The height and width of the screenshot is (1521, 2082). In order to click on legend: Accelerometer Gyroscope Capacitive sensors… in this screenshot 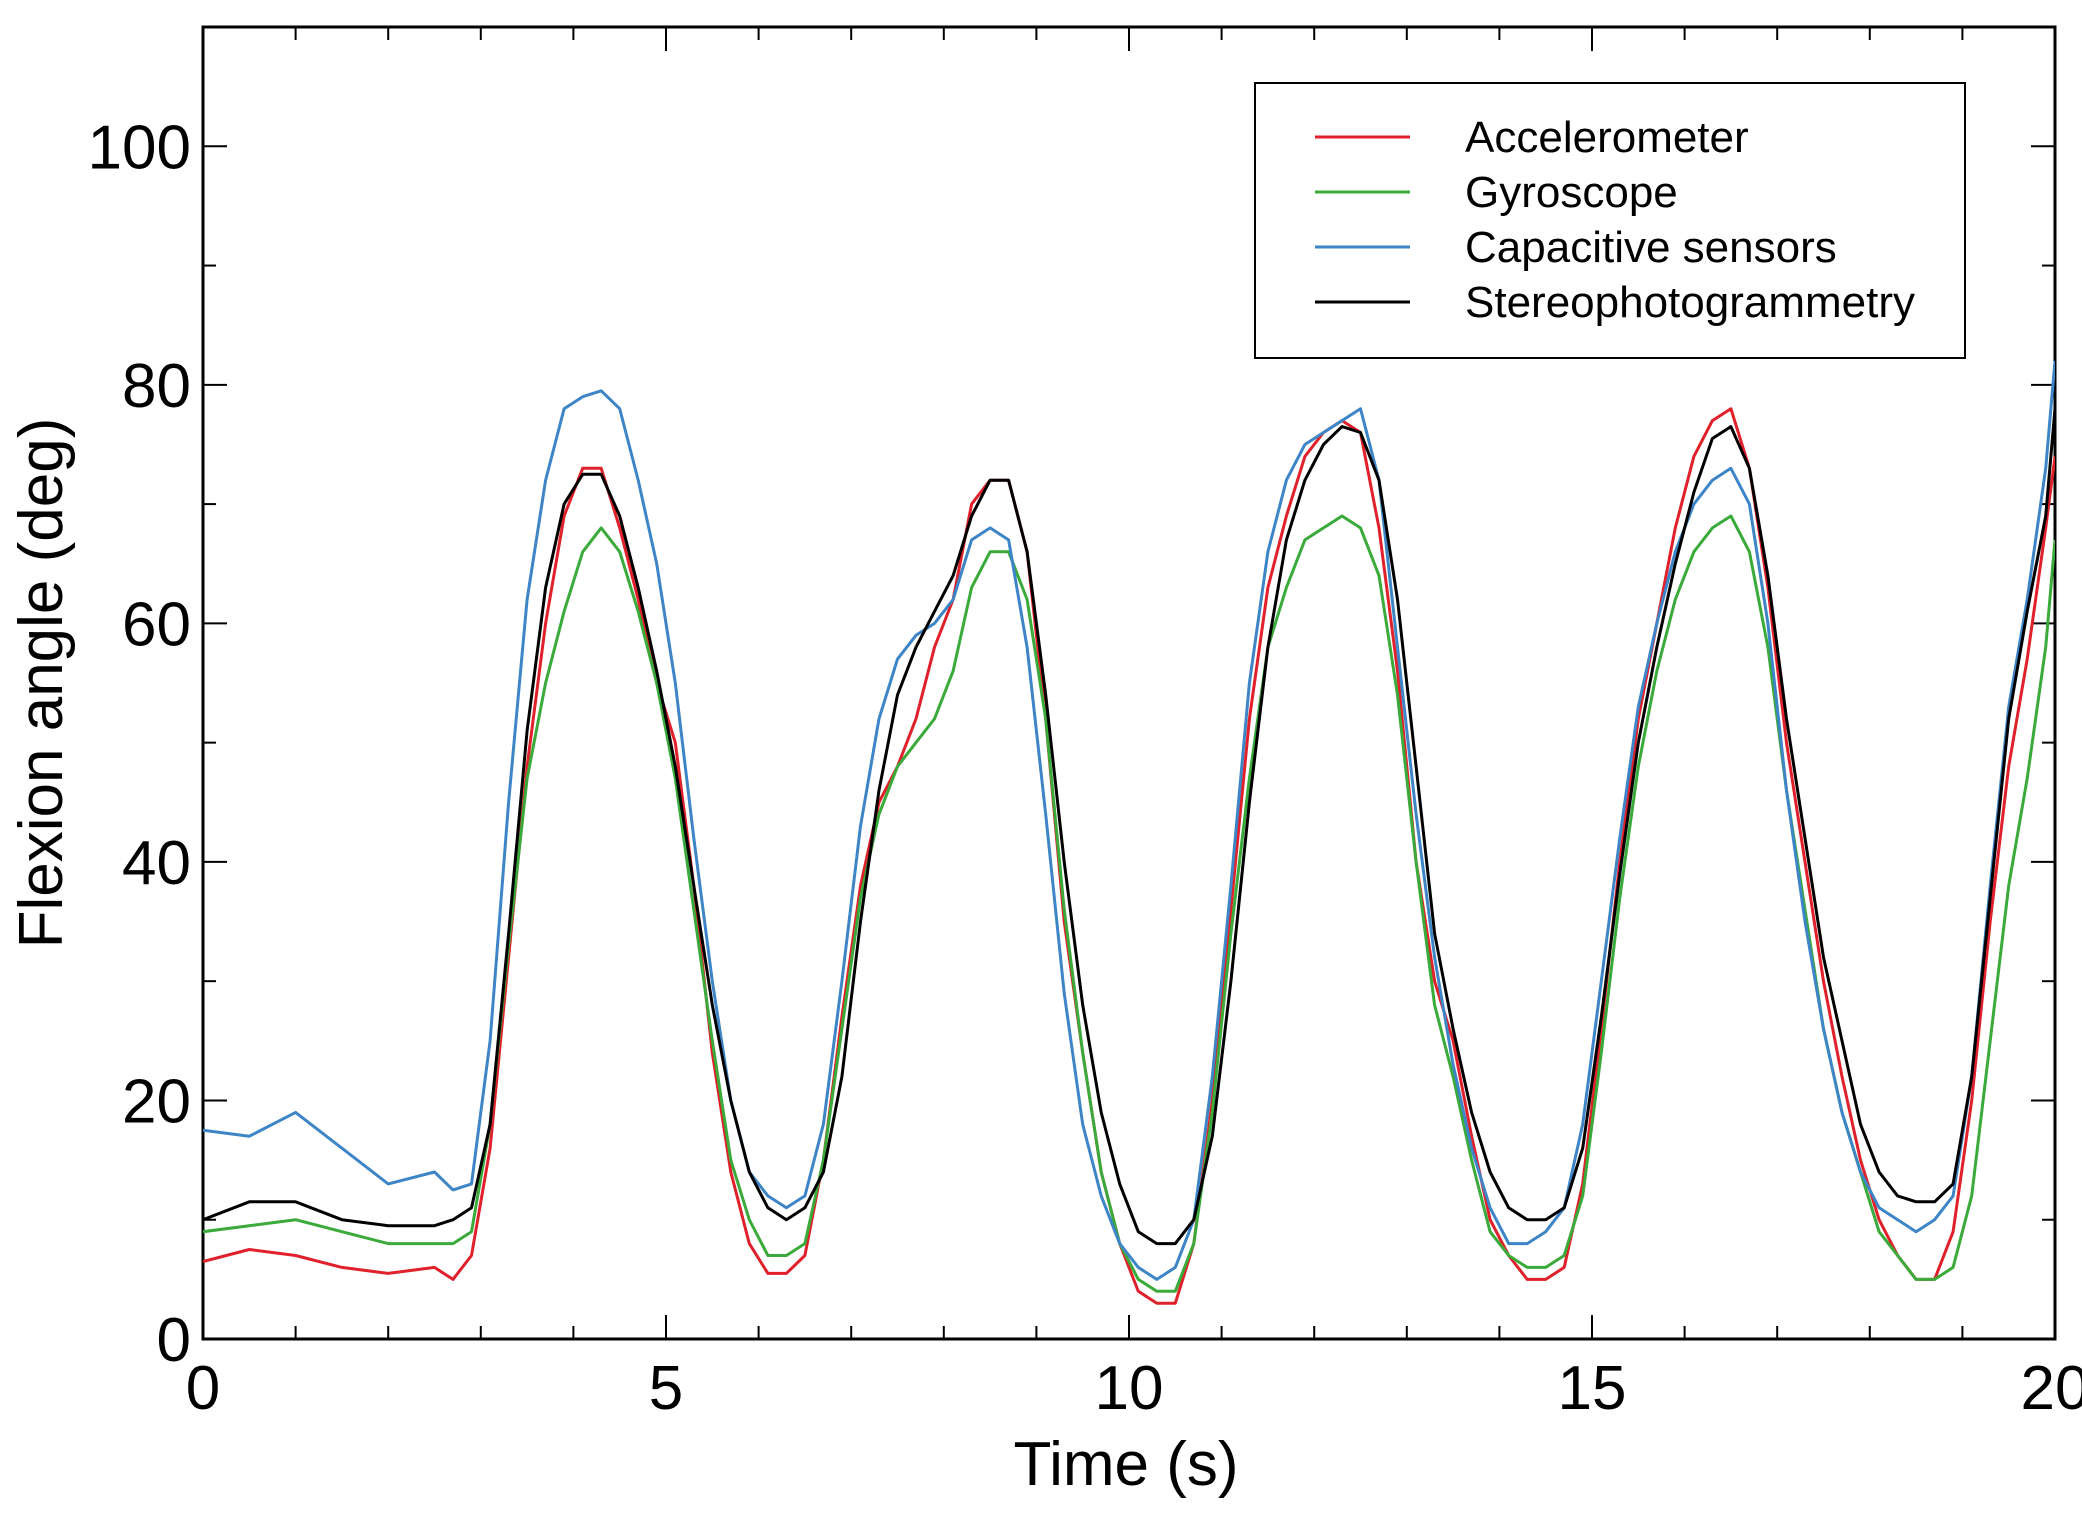, I will do `click(1610, 220)`.